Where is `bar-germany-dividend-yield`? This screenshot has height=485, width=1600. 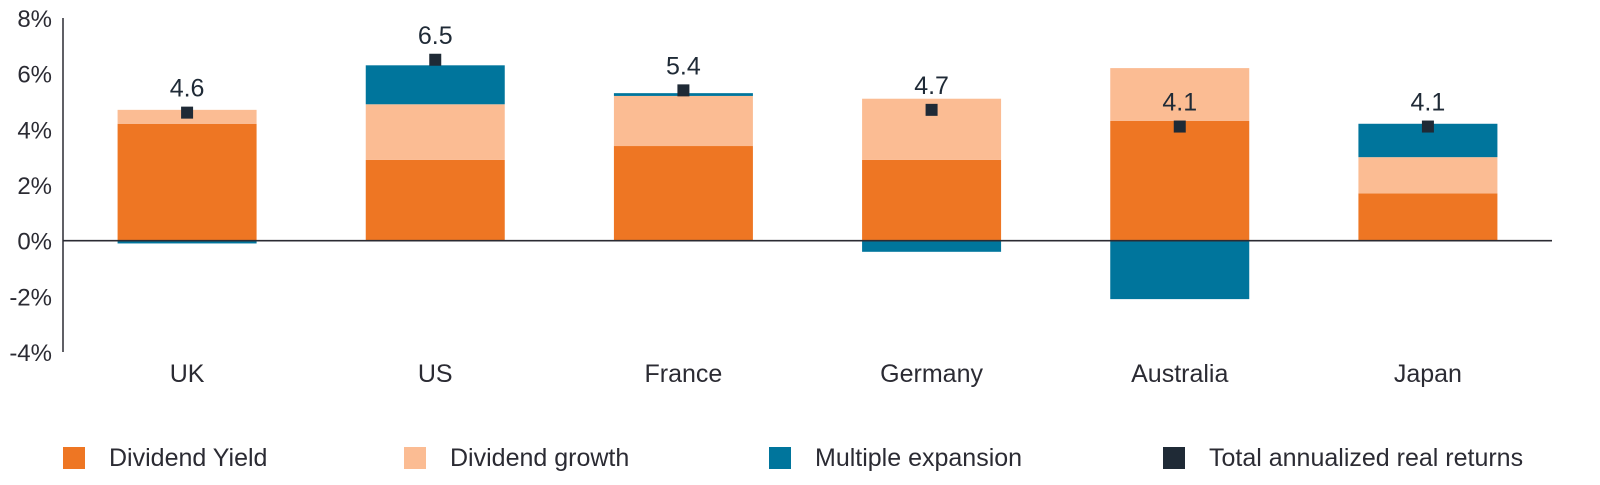 bar-germany-dividend-yield is located at coordinates (932, 200).